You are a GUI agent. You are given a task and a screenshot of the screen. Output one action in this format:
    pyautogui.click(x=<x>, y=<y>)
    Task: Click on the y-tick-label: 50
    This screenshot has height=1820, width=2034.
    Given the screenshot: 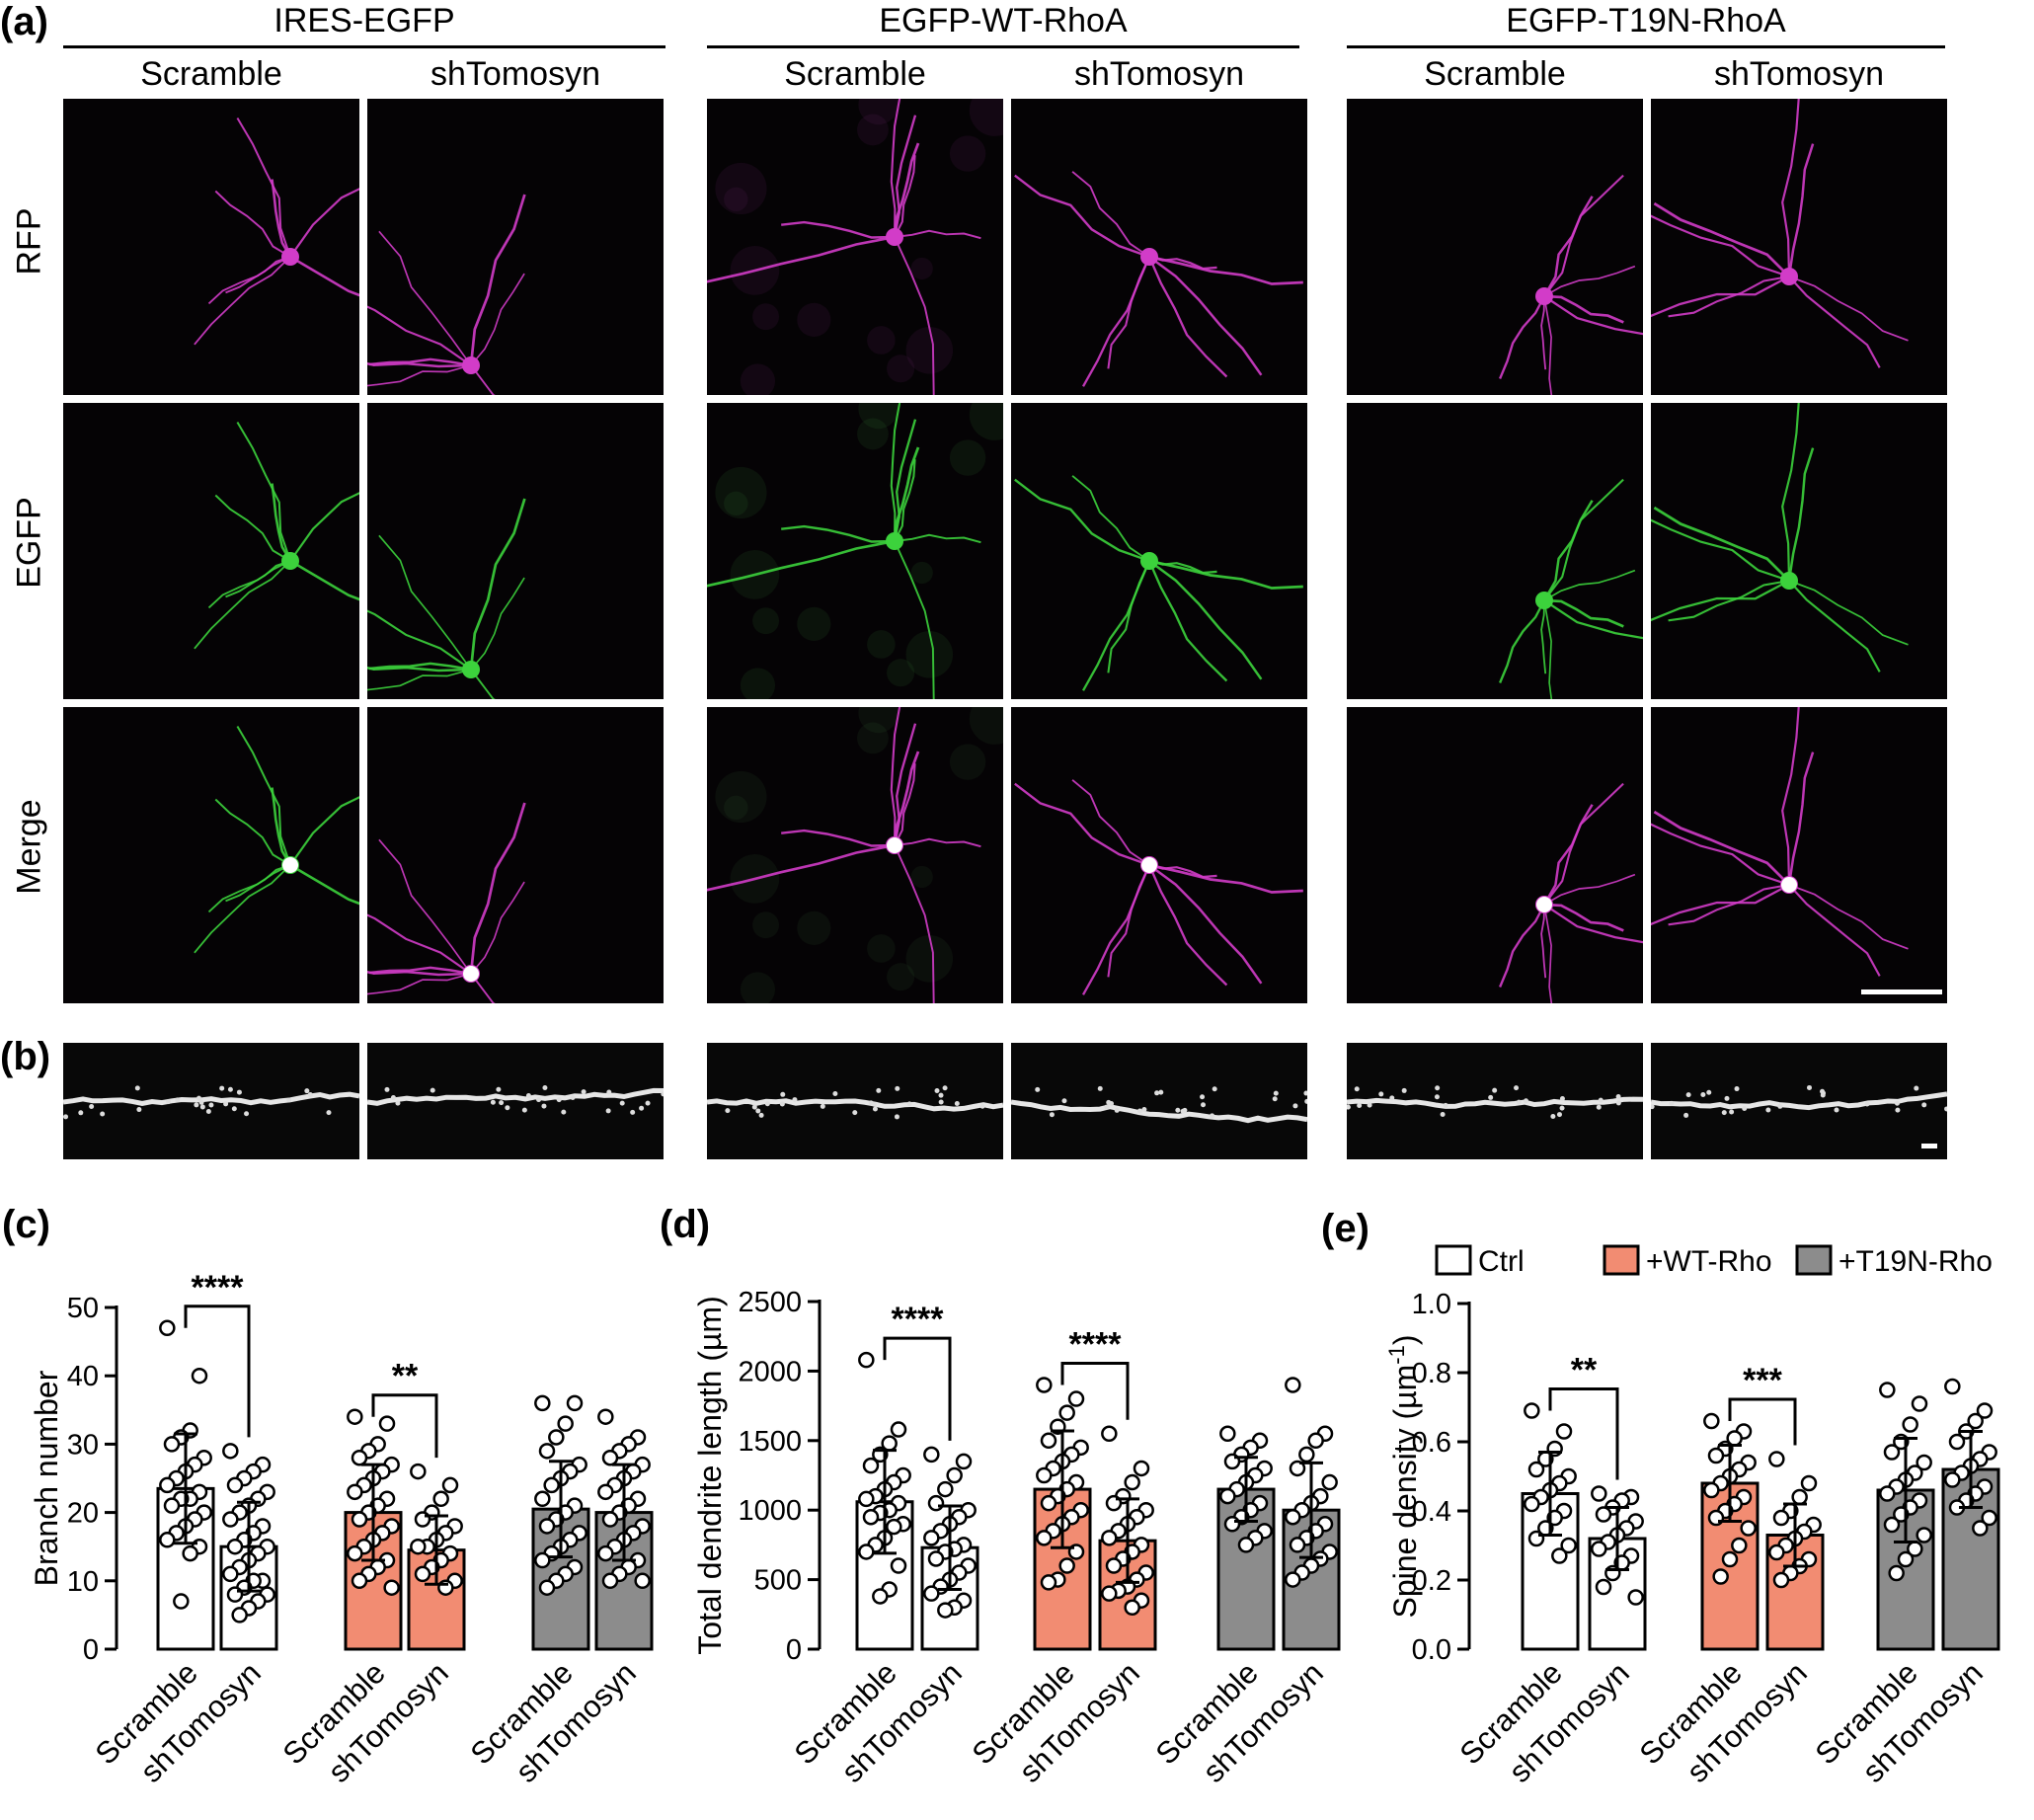 What is the action you would take?
    pyautogui.click(x=83, y=1308)
    